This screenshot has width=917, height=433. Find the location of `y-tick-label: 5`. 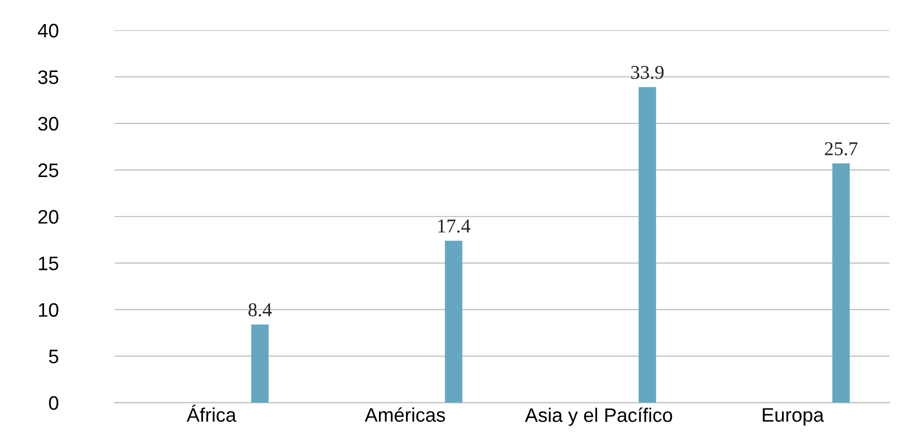

y-tick-label: 5 is located at coordinates (53, 357).